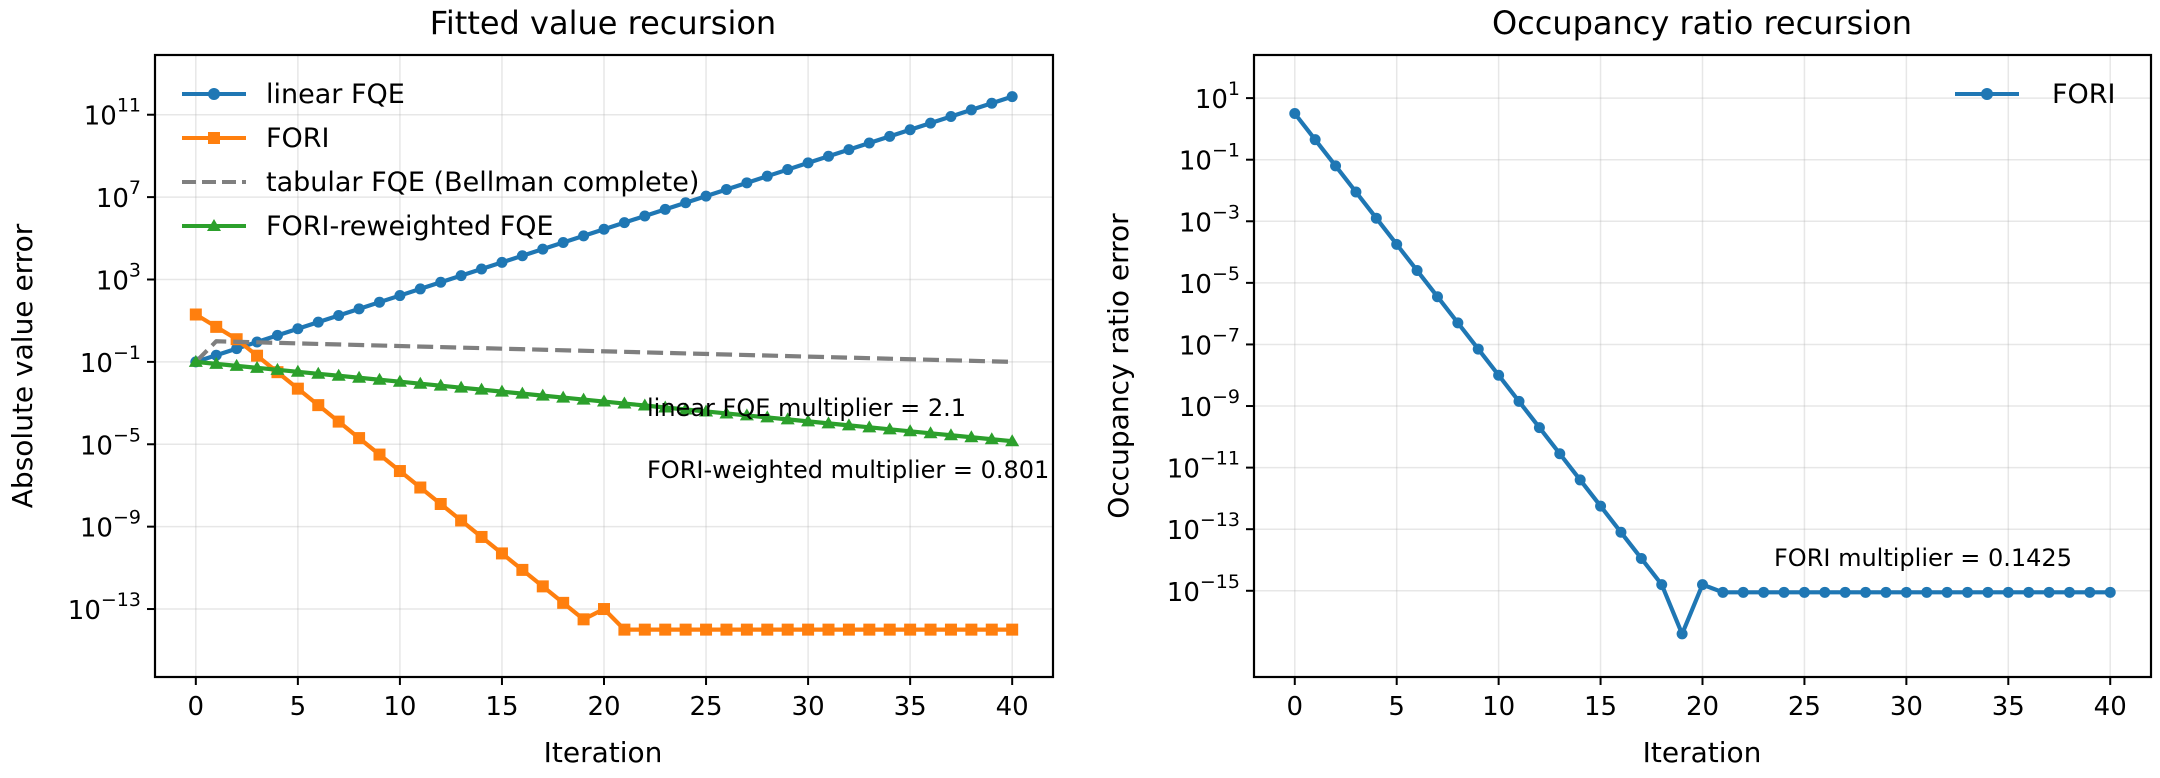 This screenshot has height=778, width=2160. What do you see at coordinates (112, 113) in the screenshot?
I see `y-tick-label: 10¹¹` at bounding box center [112, 113].